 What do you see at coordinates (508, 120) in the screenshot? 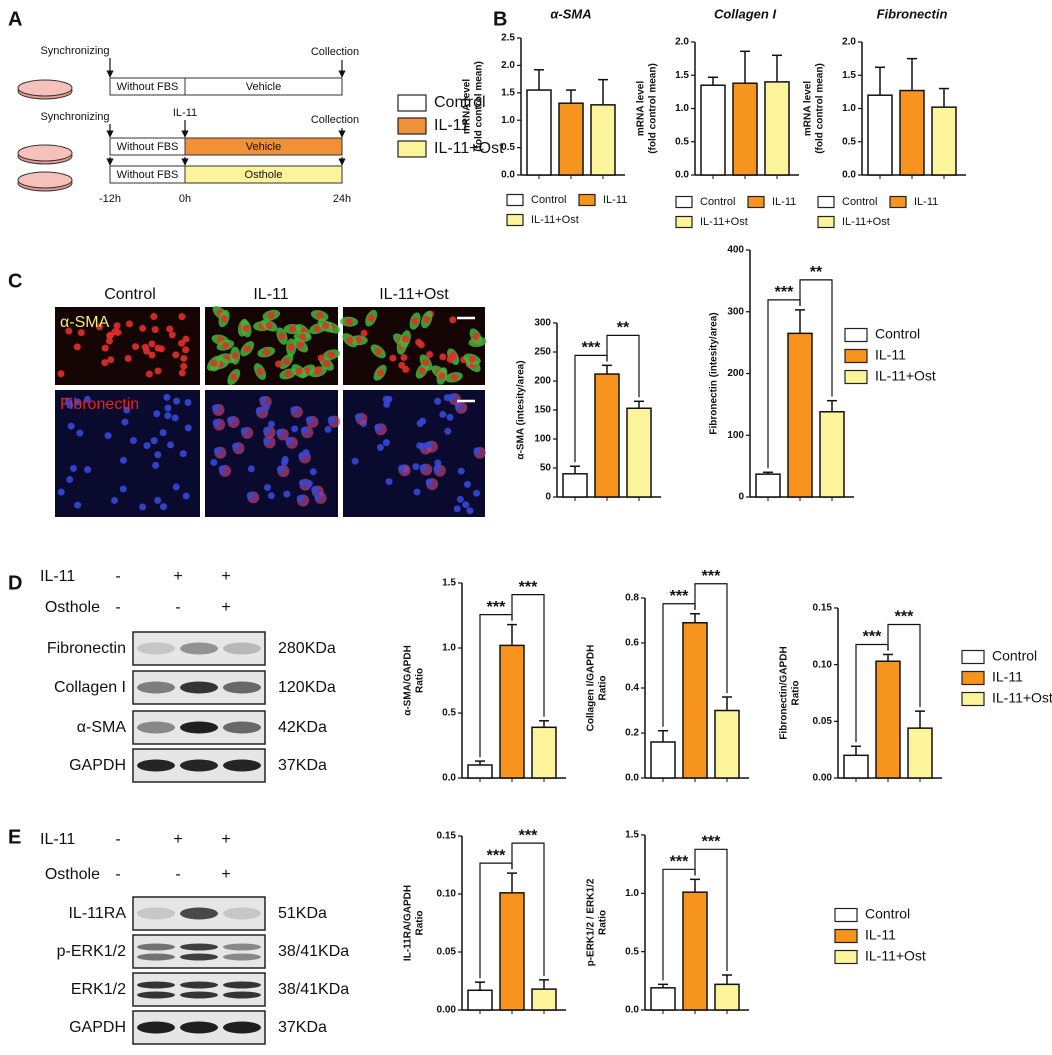
I see `y-tick-label: 1.0` at bounding box center [508, 120].